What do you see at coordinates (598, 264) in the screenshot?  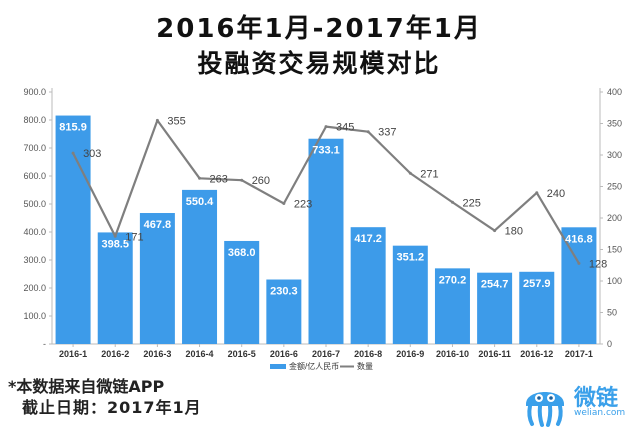 I see `line-value-label: 128` at bounding box center [598, 264].